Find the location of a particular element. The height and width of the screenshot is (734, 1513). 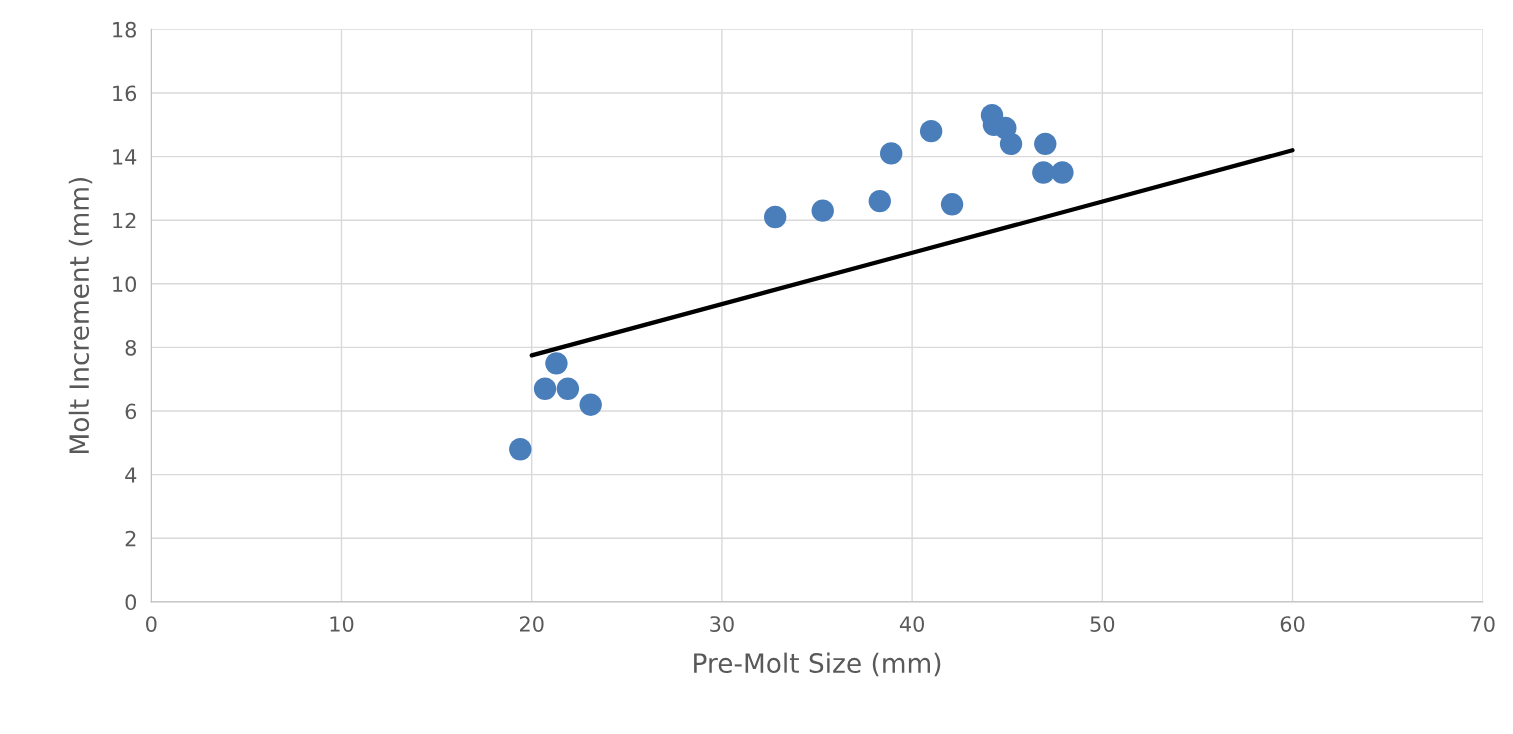

x-tick-label: 40 is located at coordinates (911, 624).